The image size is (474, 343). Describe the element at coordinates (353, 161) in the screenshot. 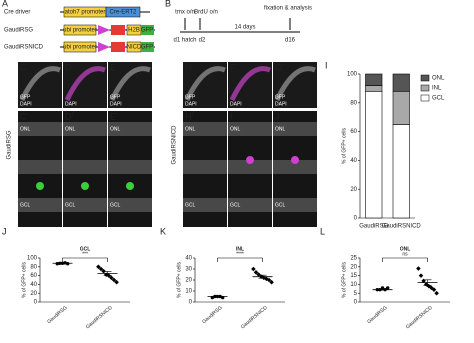

I see `y-tick-label: 40` at that location.